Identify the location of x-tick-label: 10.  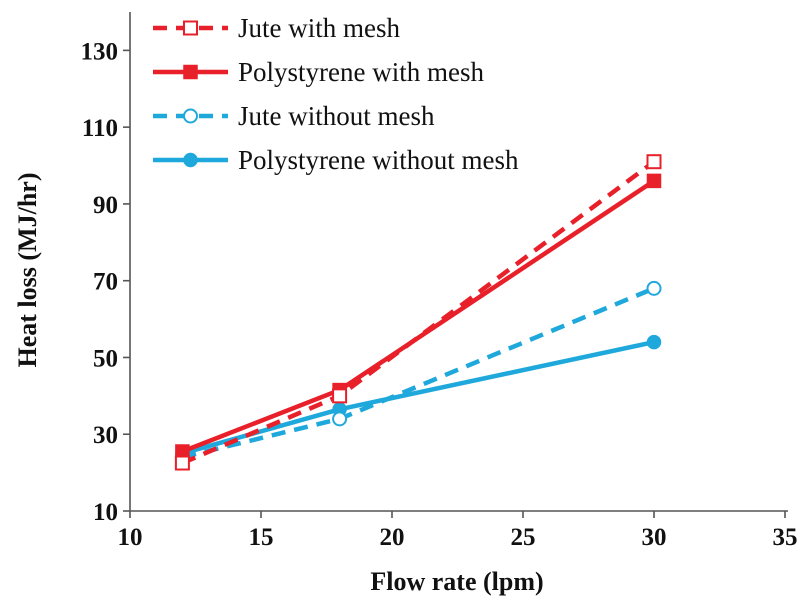
(130, 537).